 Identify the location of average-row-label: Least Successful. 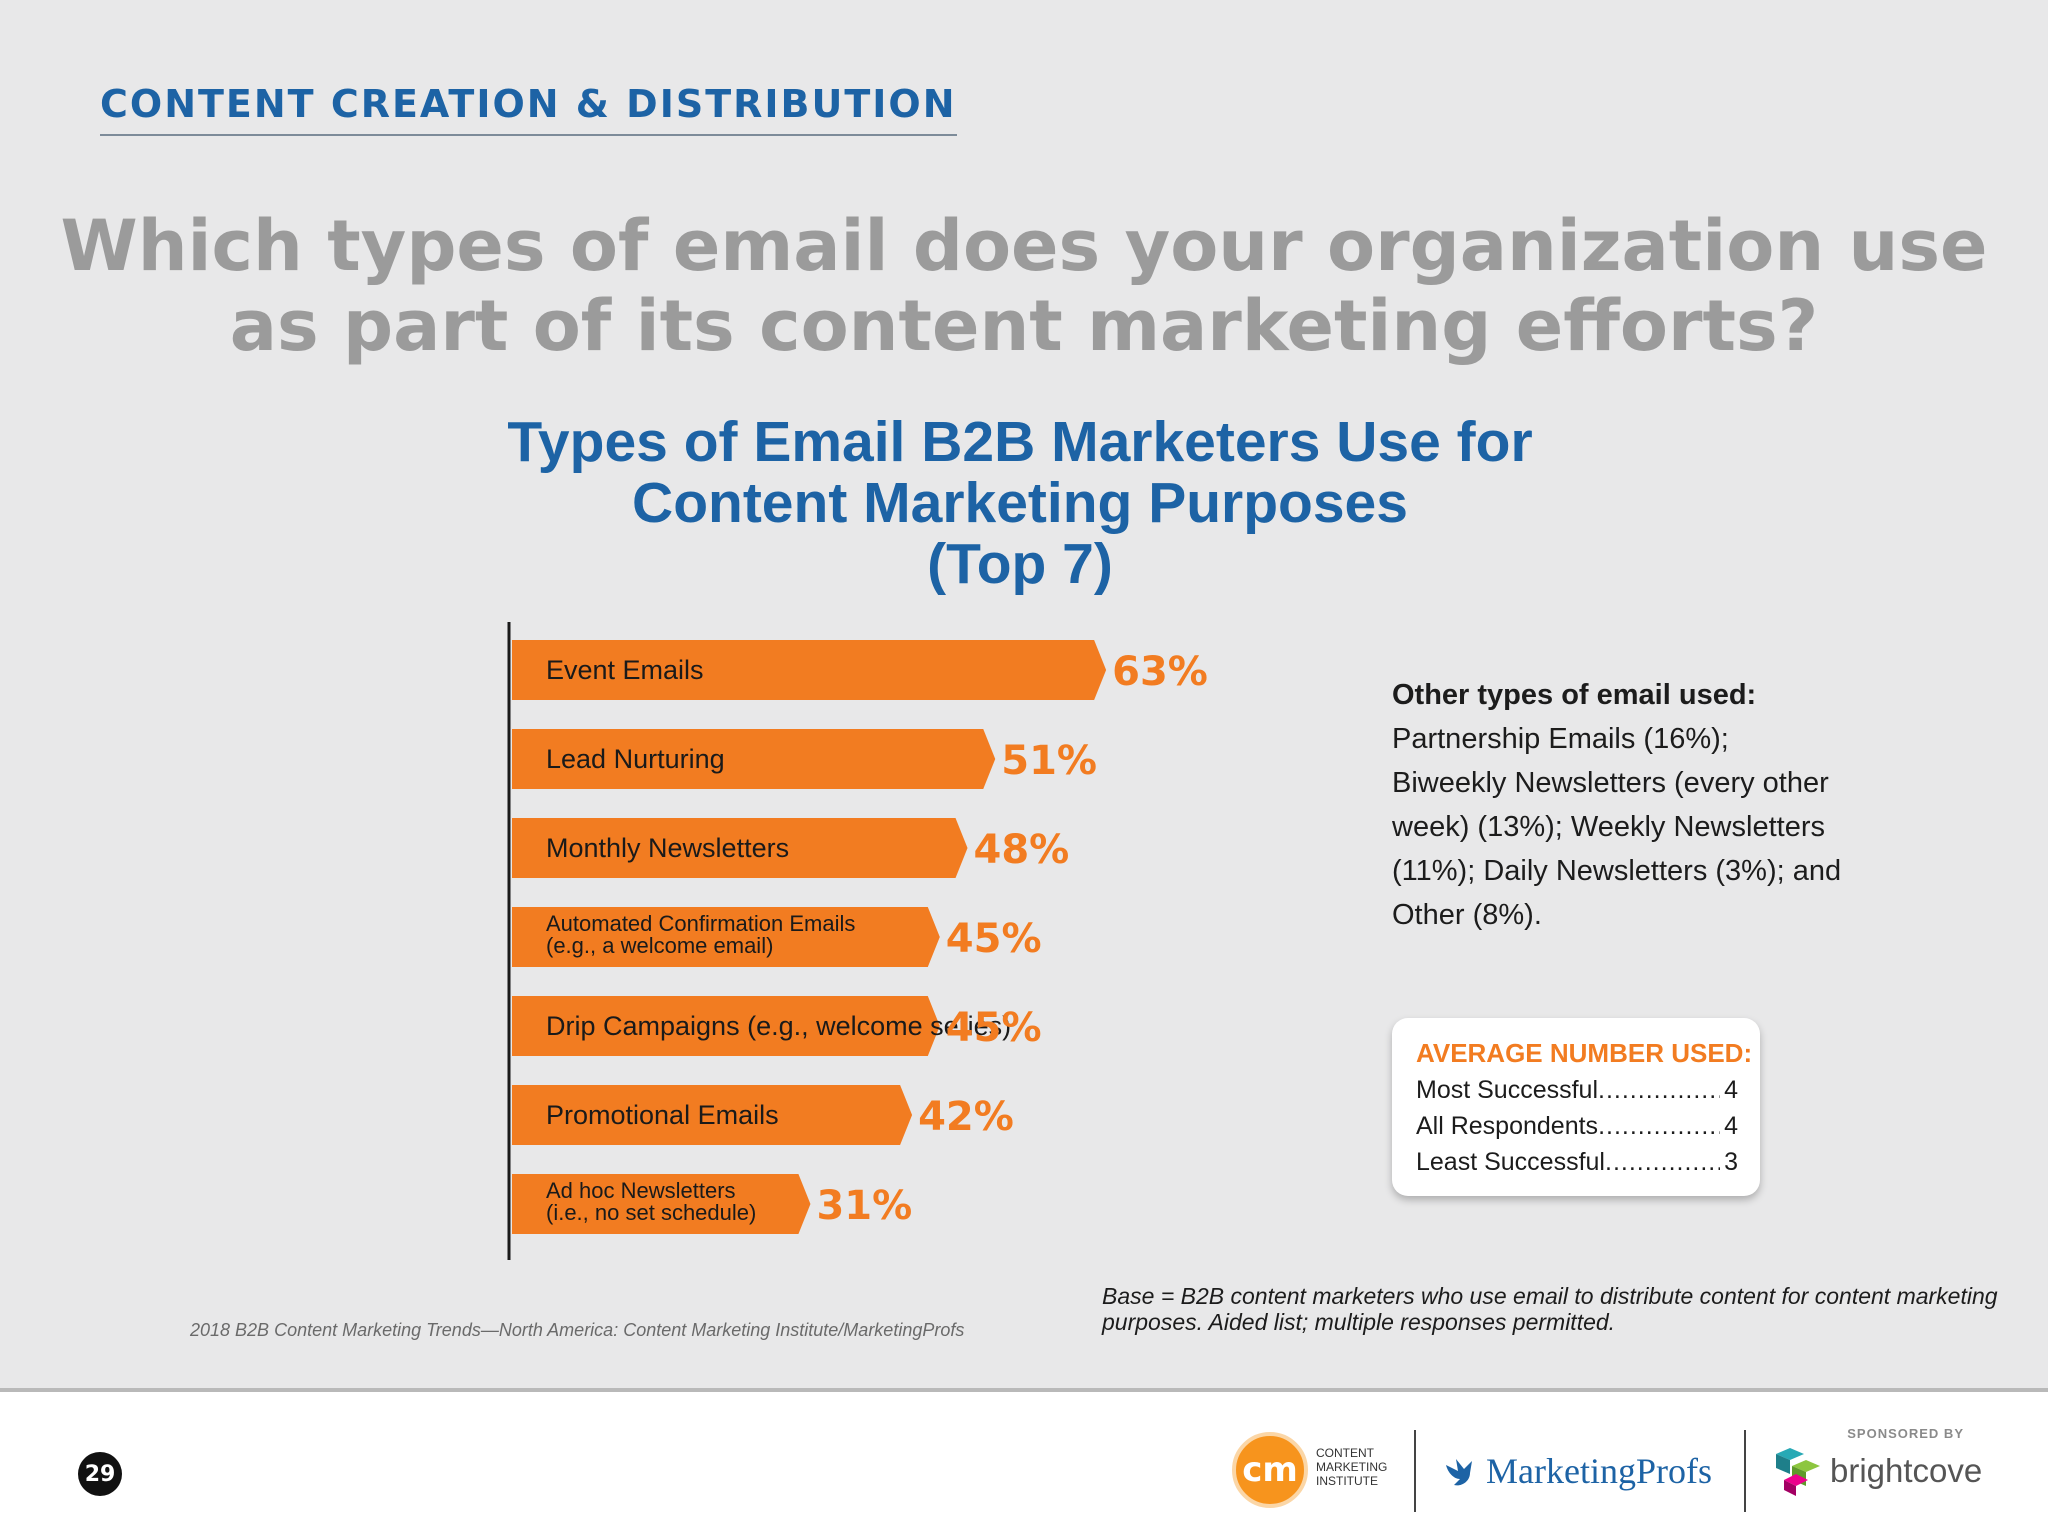
(1510, 1162).